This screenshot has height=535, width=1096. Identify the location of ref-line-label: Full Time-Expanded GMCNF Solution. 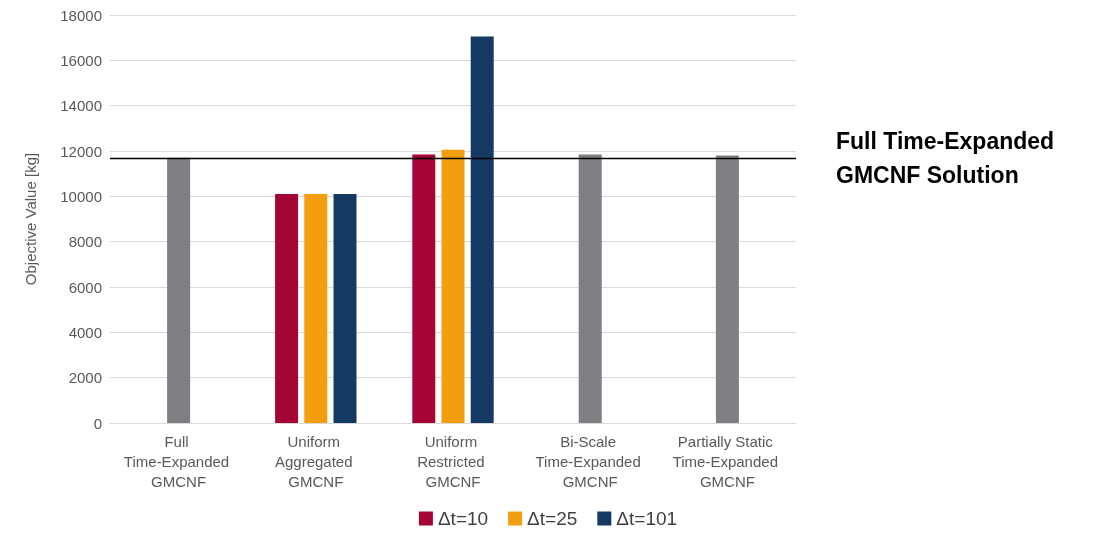
(948, 157).